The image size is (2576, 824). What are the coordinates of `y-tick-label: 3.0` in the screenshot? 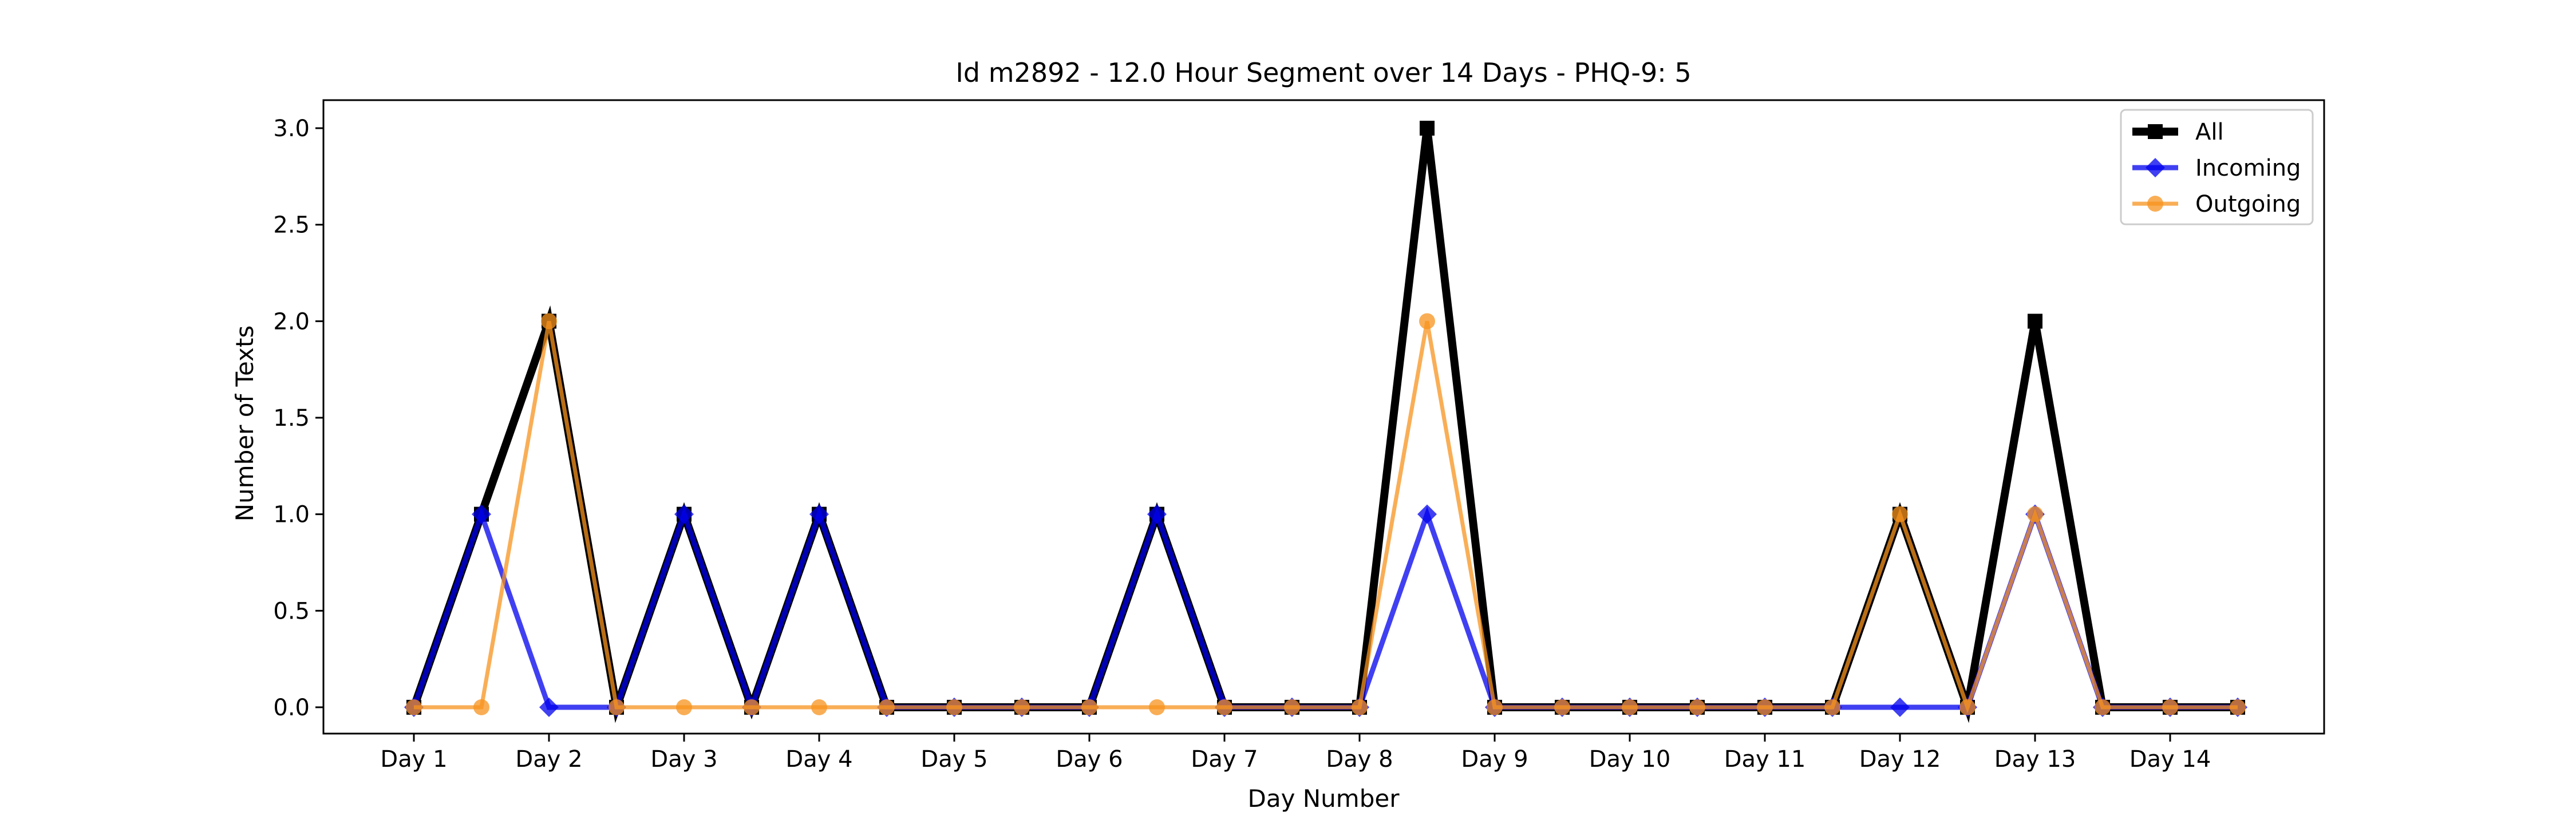 It's located at (291, 129).